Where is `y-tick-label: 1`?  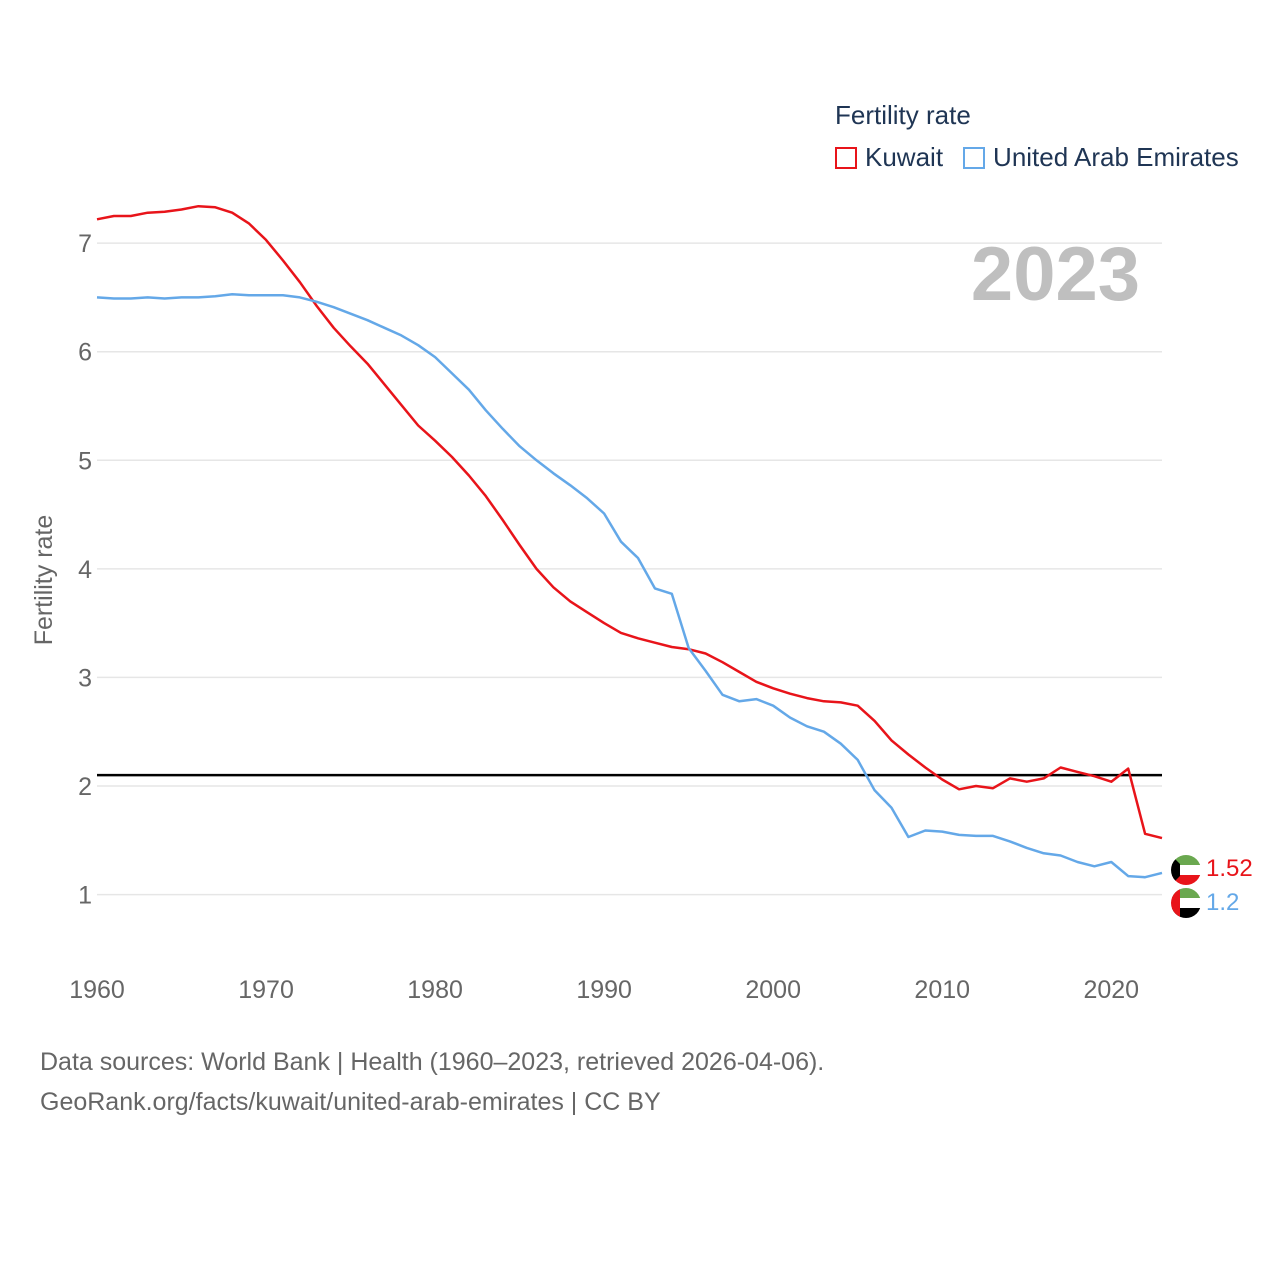 y-tick-label: 1 is located at coordinates (85, 896).